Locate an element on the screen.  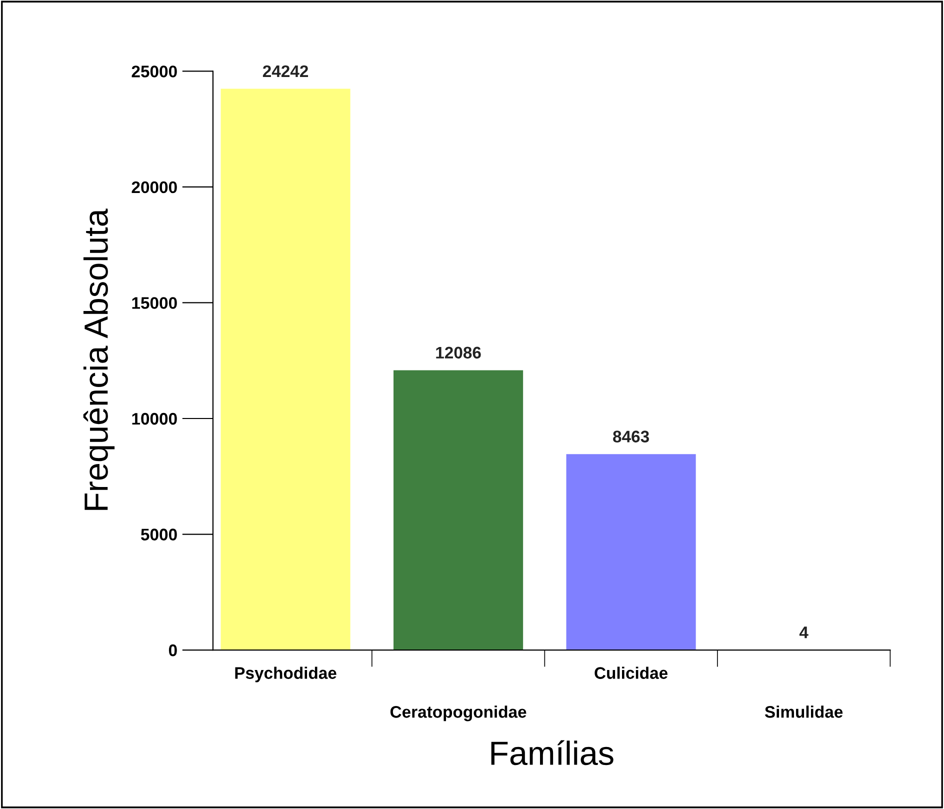
y-tick-label: 0 is located at coordinates (172, 650).